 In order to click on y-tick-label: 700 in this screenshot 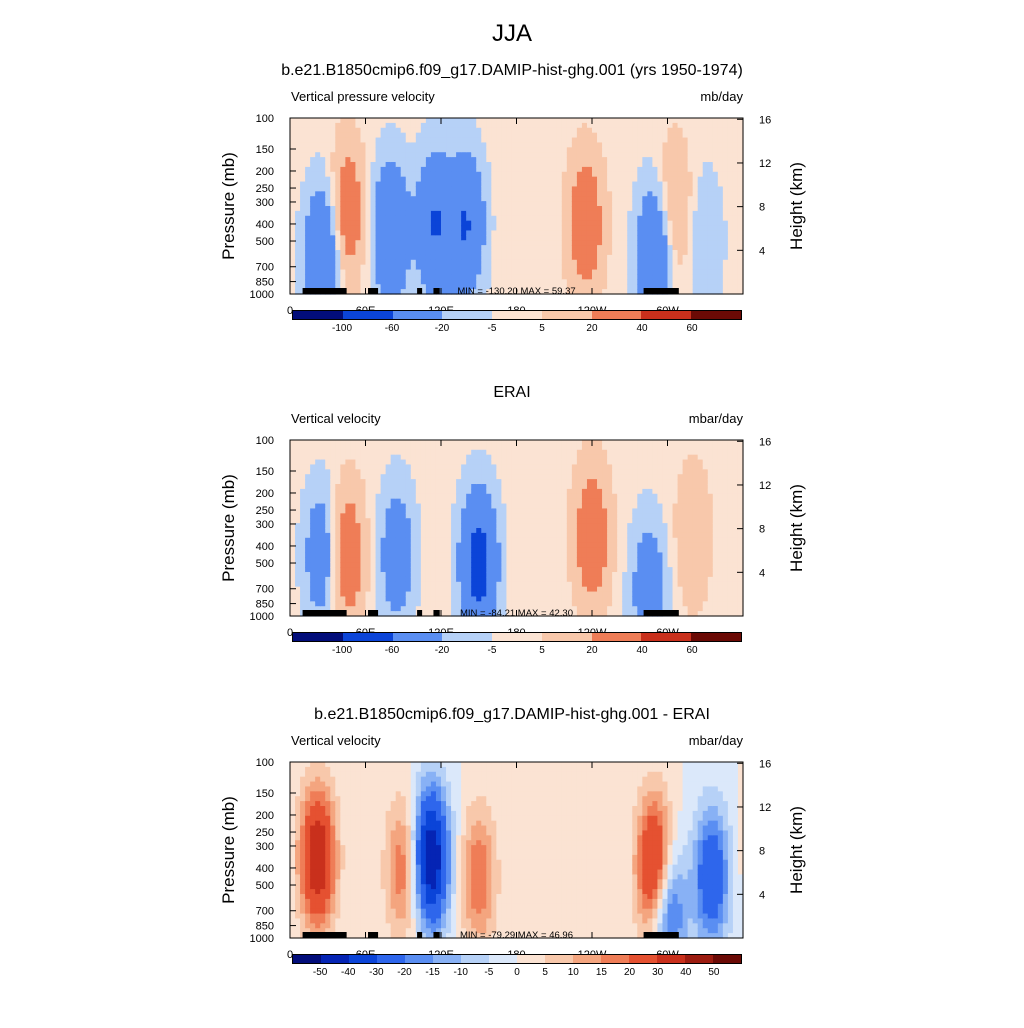, I will do `click(265, 268)`.